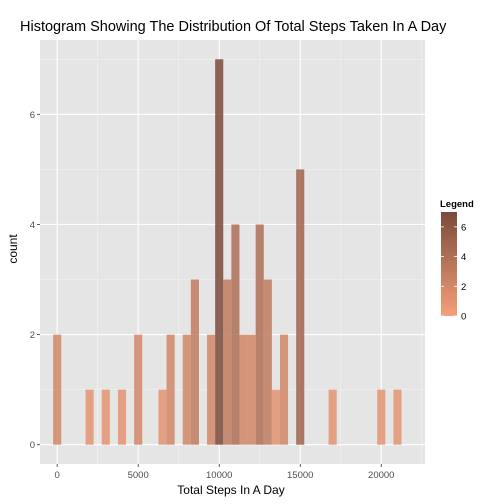  Describe the element at coordinates (32, 225) in the screenshot. I see `y-tick-label: 4` at that location.